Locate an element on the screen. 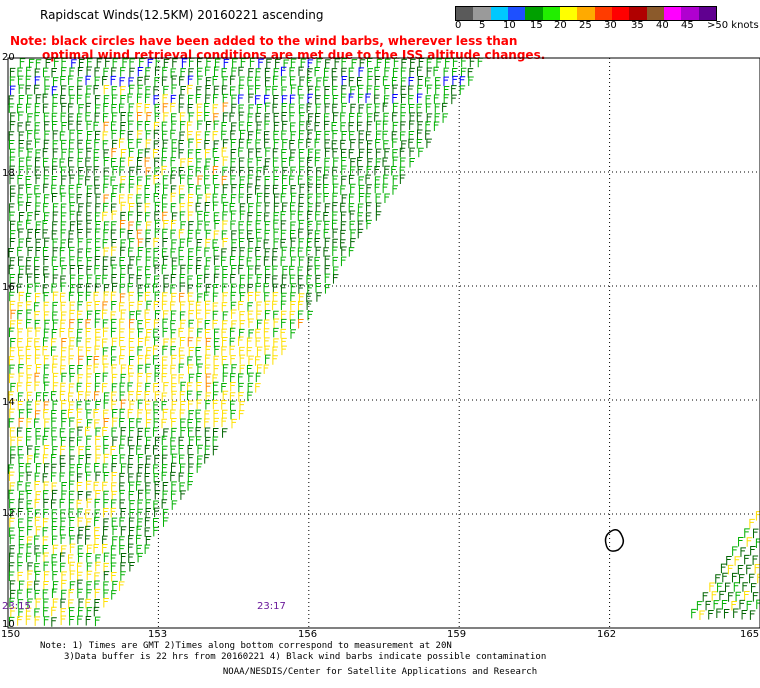 This screenshot has height=688, width=760. wind-speed-colorbar is located at coordinates (586, 13).